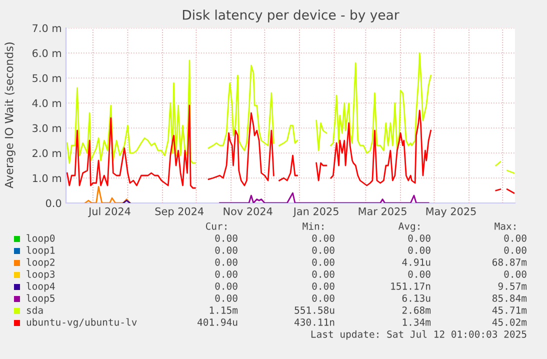  I want to click on x-tick-label: Jul 2024, so click(109, 212).